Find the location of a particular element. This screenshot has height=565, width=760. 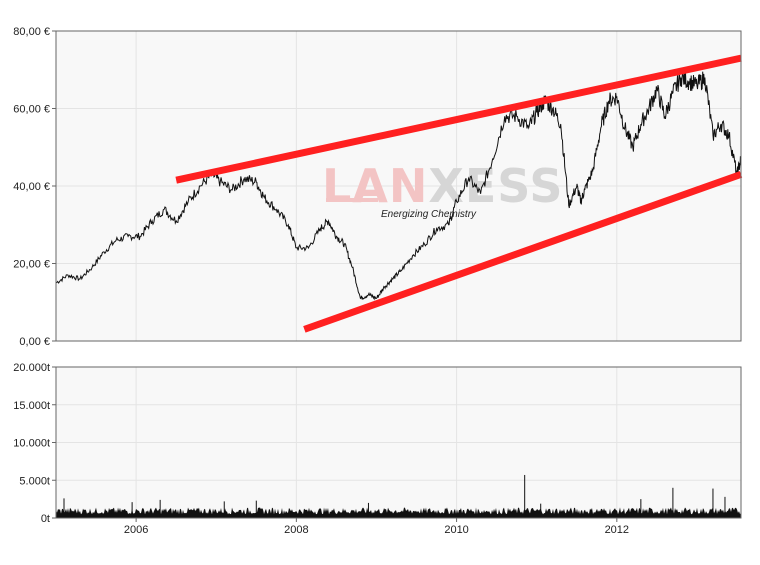

lanxess-watermark: LANXESS Energizing Chemistry is located at coordinates (443, 189).